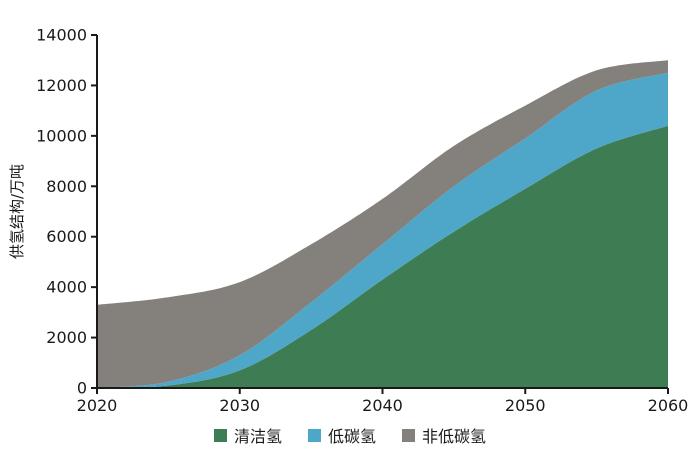 Image resolution: width=700 pixels, height=455 pixels. What do you see at coordinates (66, 287) in the screenshot?
I see `y-tick-label: 4000` at bounding box center [66, 287].